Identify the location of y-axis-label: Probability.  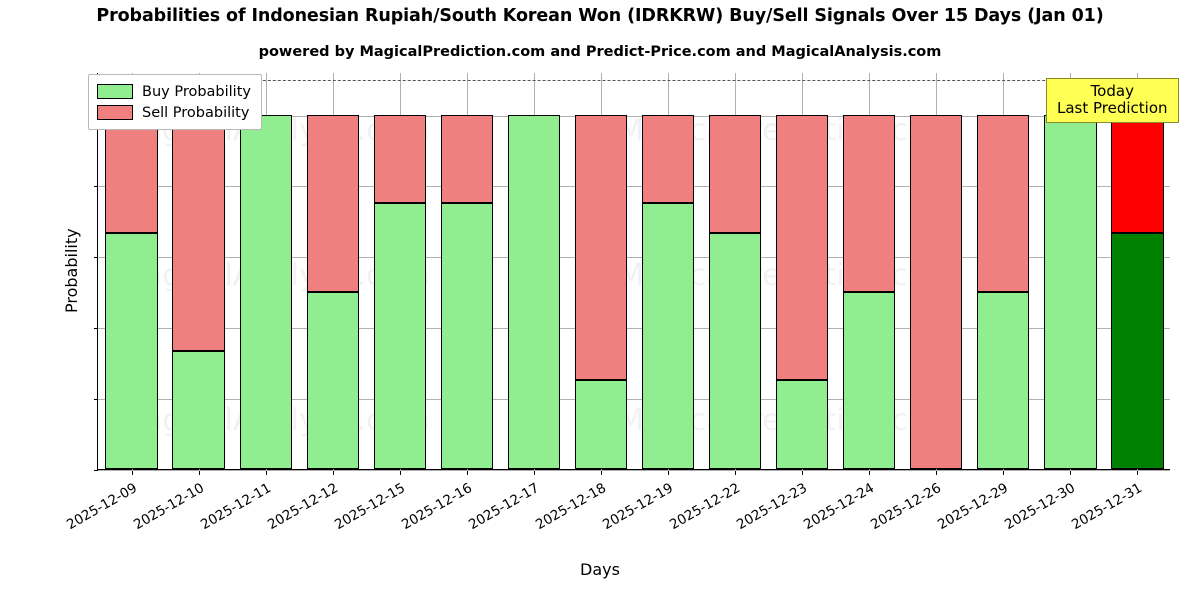
(71, 270).